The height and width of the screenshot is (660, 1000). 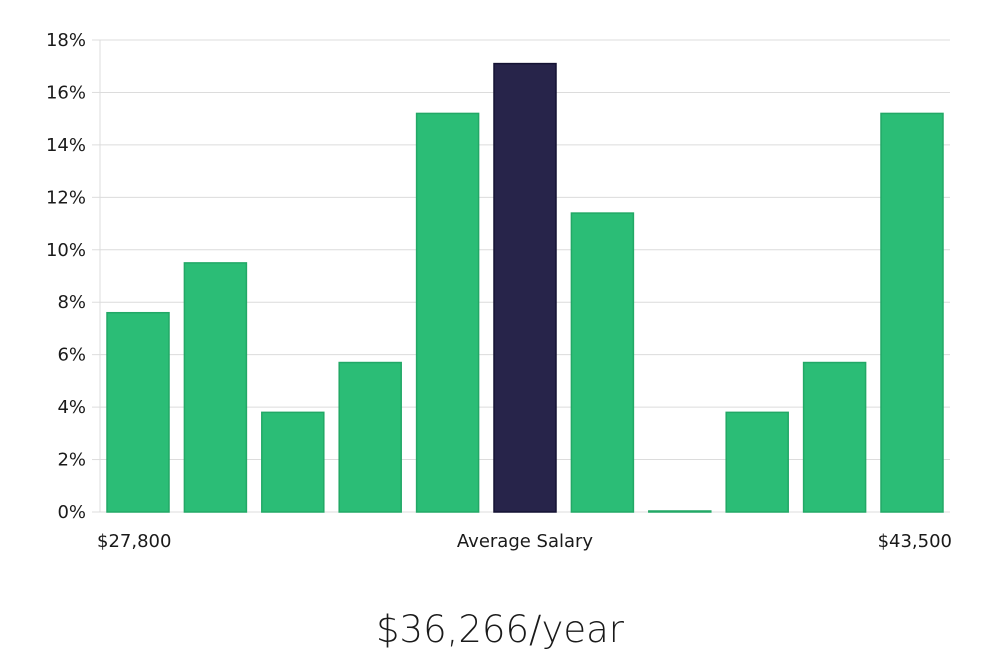 I want to click on y-tick-label: 18%, so click(x=66, y=40).